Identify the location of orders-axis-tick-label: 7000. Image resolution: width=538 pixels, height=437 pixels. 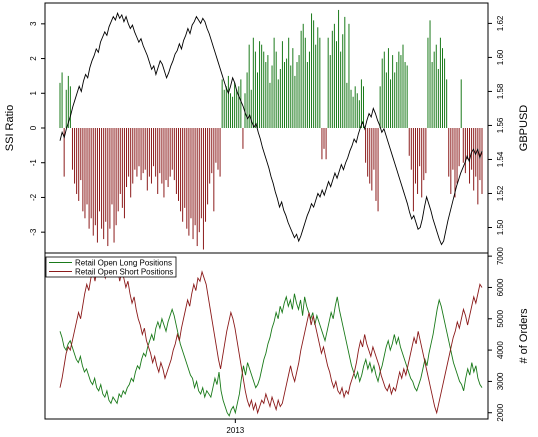
(500, 256).